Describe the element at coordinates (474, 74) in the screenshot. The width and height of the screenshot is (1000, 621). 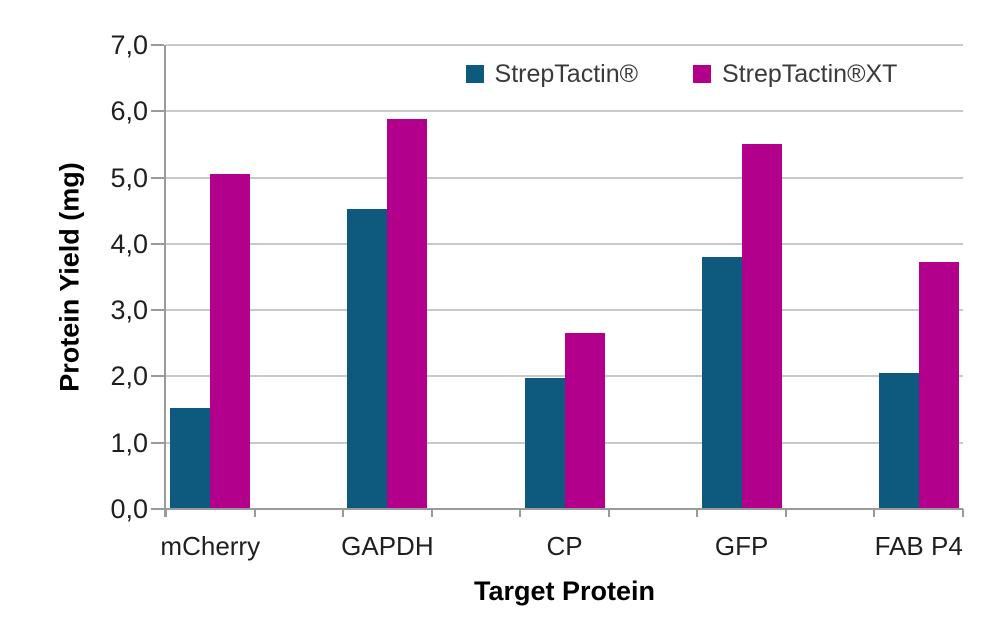
I see `legend-marker-series1` at that location.